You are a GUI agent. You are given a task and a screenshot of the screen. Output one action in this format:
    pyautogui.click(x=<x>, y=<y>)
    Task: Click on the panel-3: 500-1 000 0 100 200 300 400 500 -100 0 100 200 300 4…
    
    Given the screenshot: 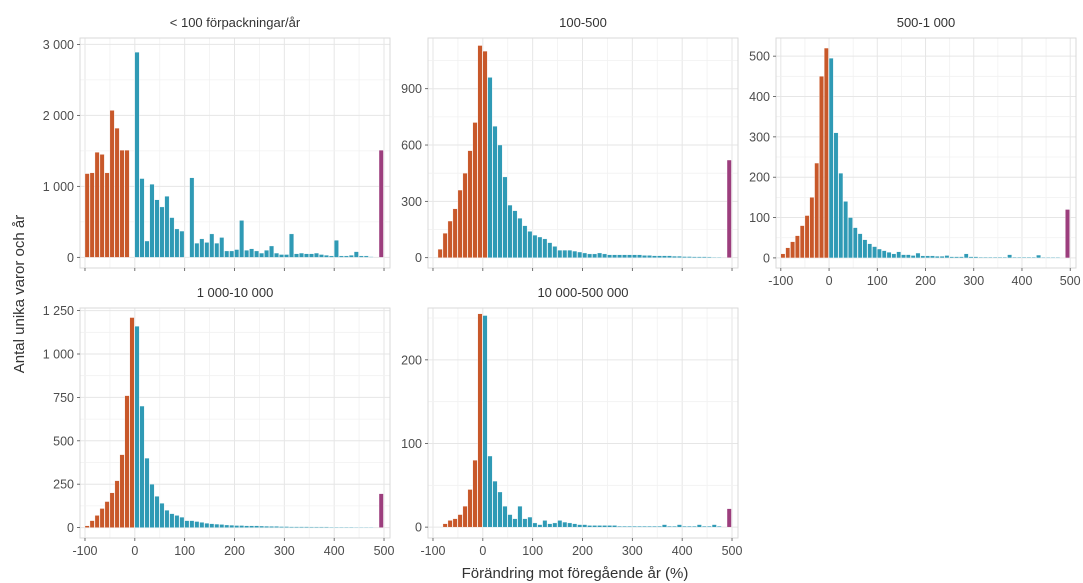 What is the action you would take?
    pyautogui.click(x=915, y=151)
    